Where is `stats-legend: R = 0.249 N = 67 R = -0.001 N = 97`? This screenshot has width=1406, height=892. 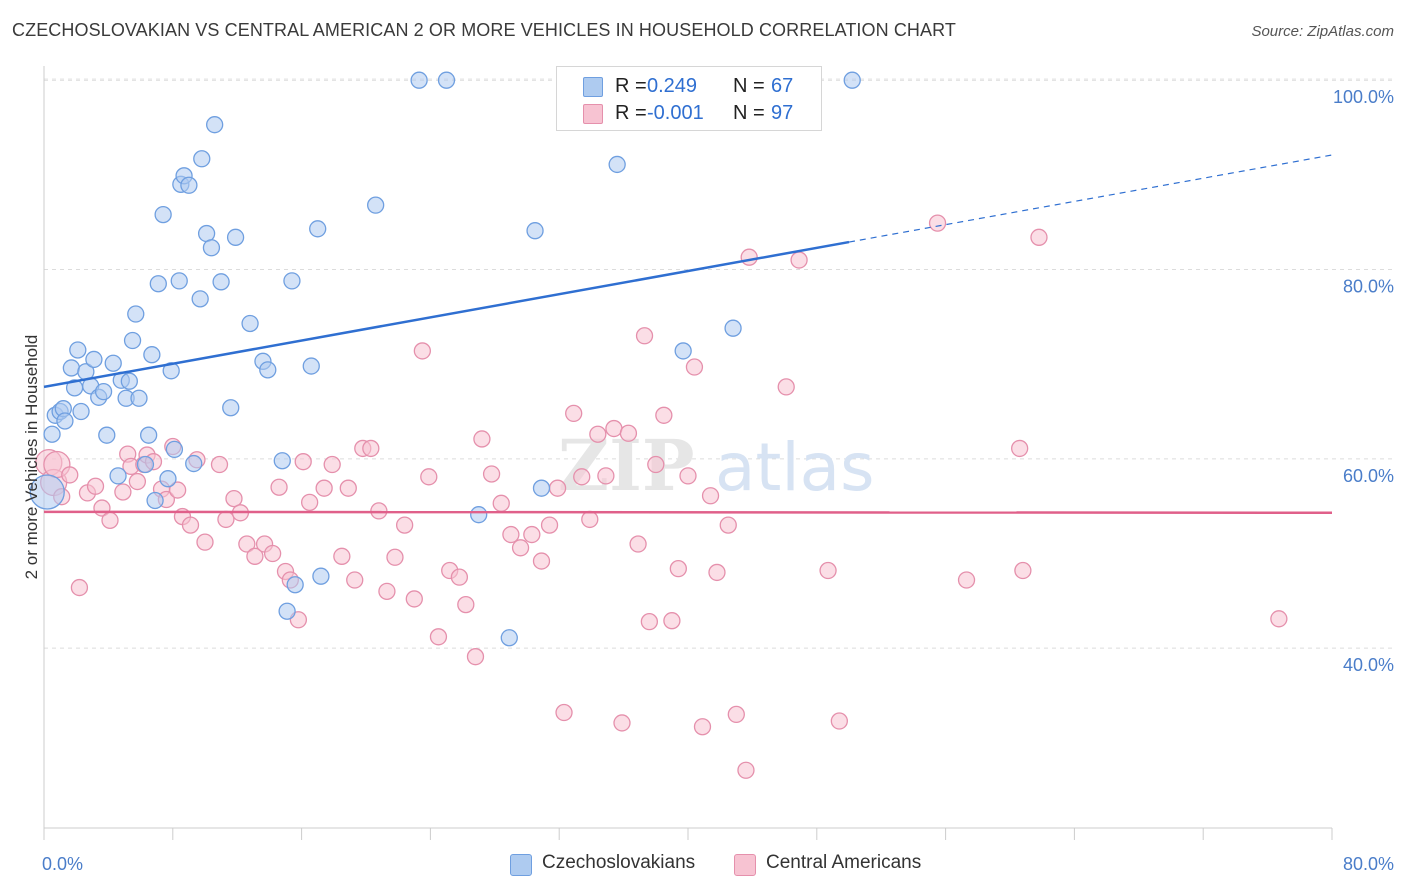
stats-legend: R = 0.249 N = 67 R = -0.001 N = 97 is located at coordinates (689, 98).